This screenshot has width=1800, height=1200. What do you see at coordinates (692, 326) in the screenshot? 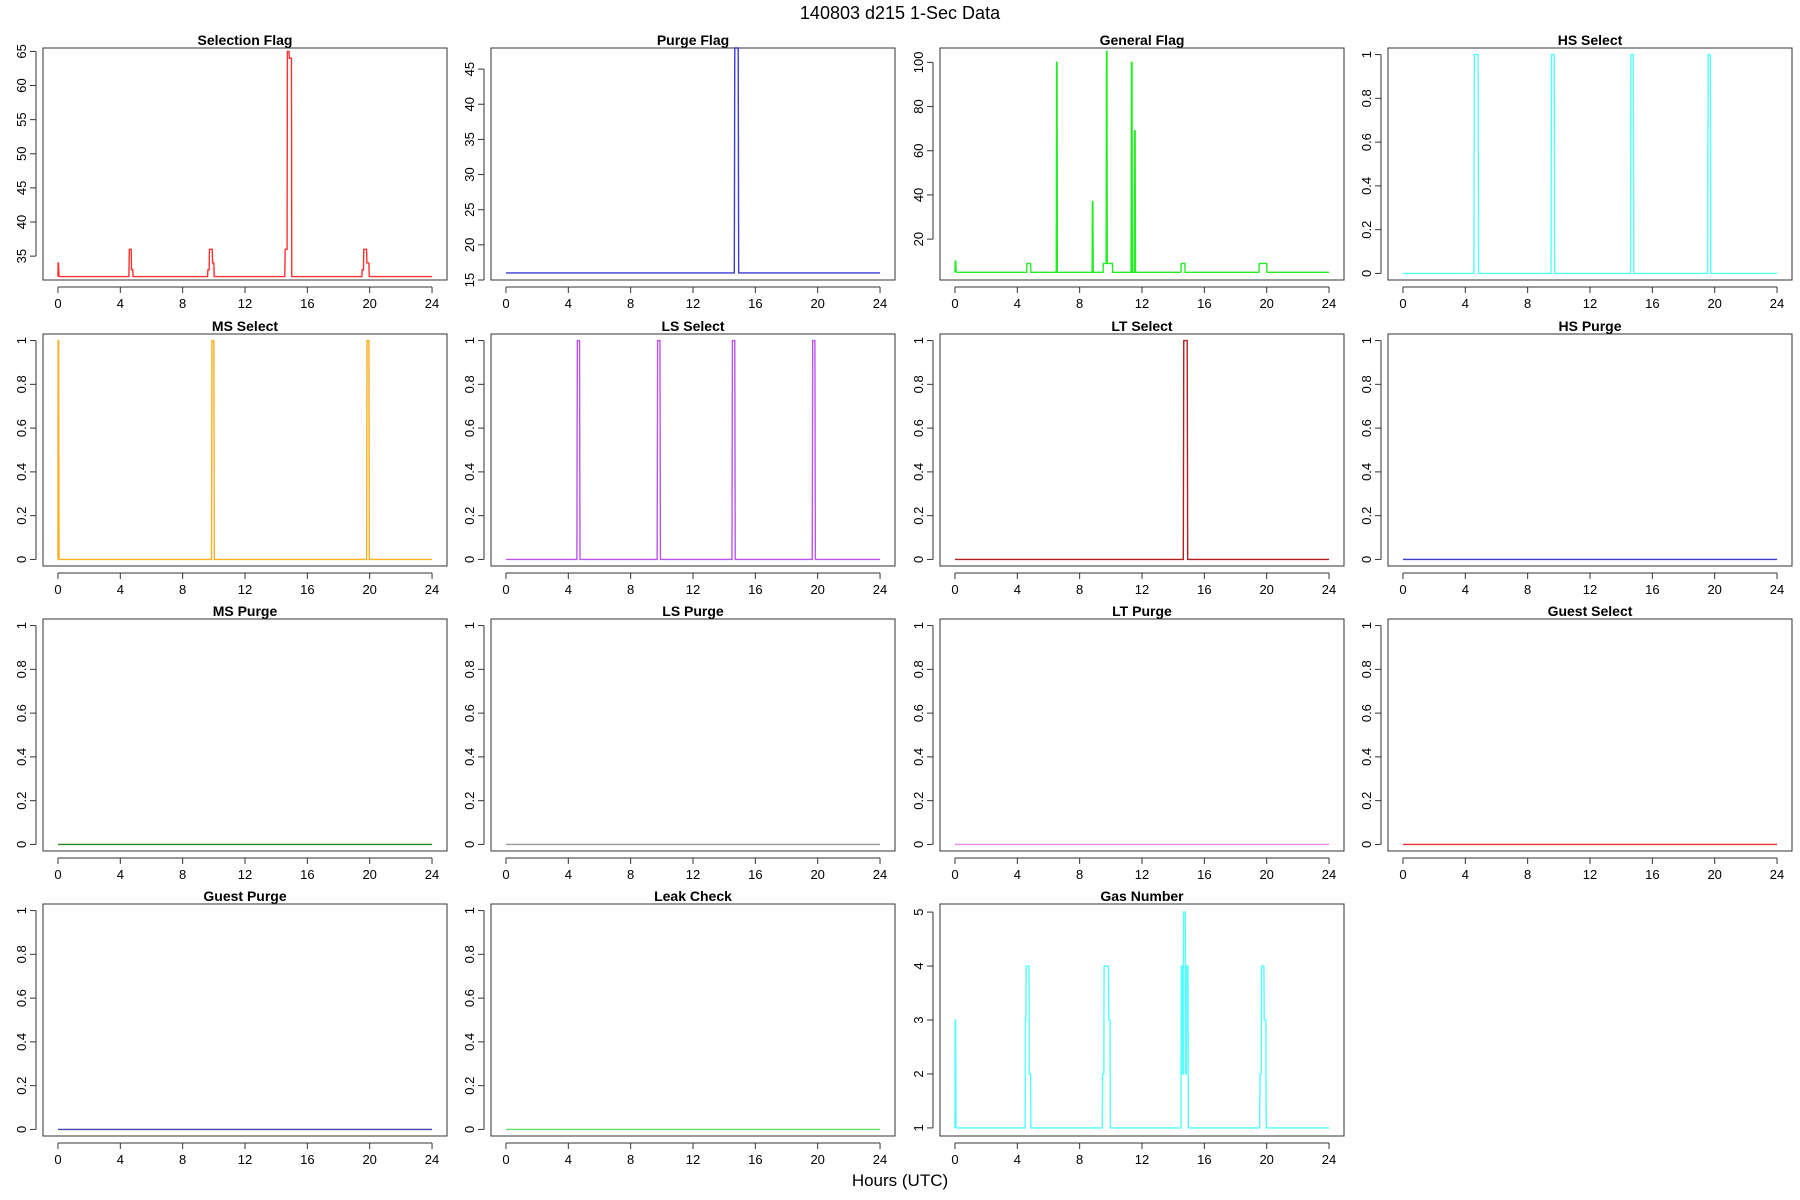
I see `panel-title: LS Select` at bounding box center [692, 326].